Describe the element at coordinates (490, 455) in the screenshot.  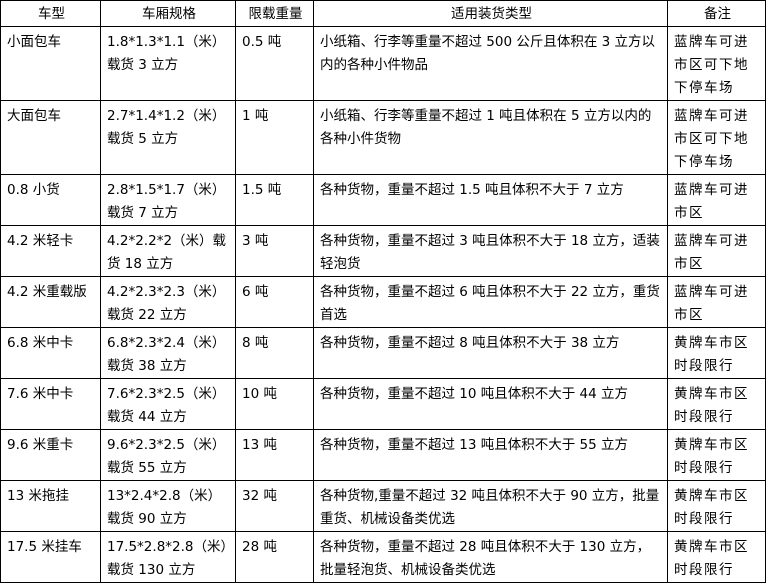
I see `table-cell: 各种货物，重量不超过 13 吨且体积不大于 55 立方` at that location.